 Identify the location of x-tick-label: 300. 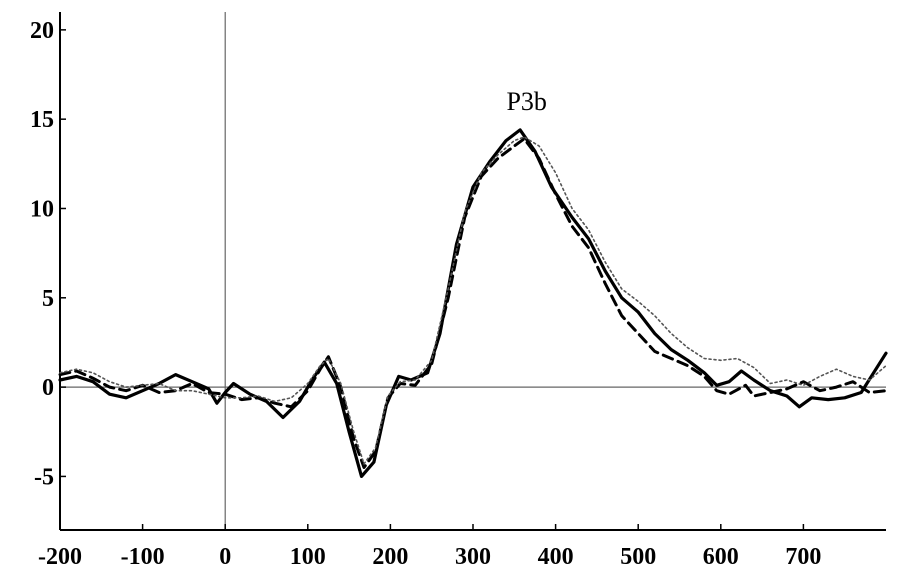
(473, 557).